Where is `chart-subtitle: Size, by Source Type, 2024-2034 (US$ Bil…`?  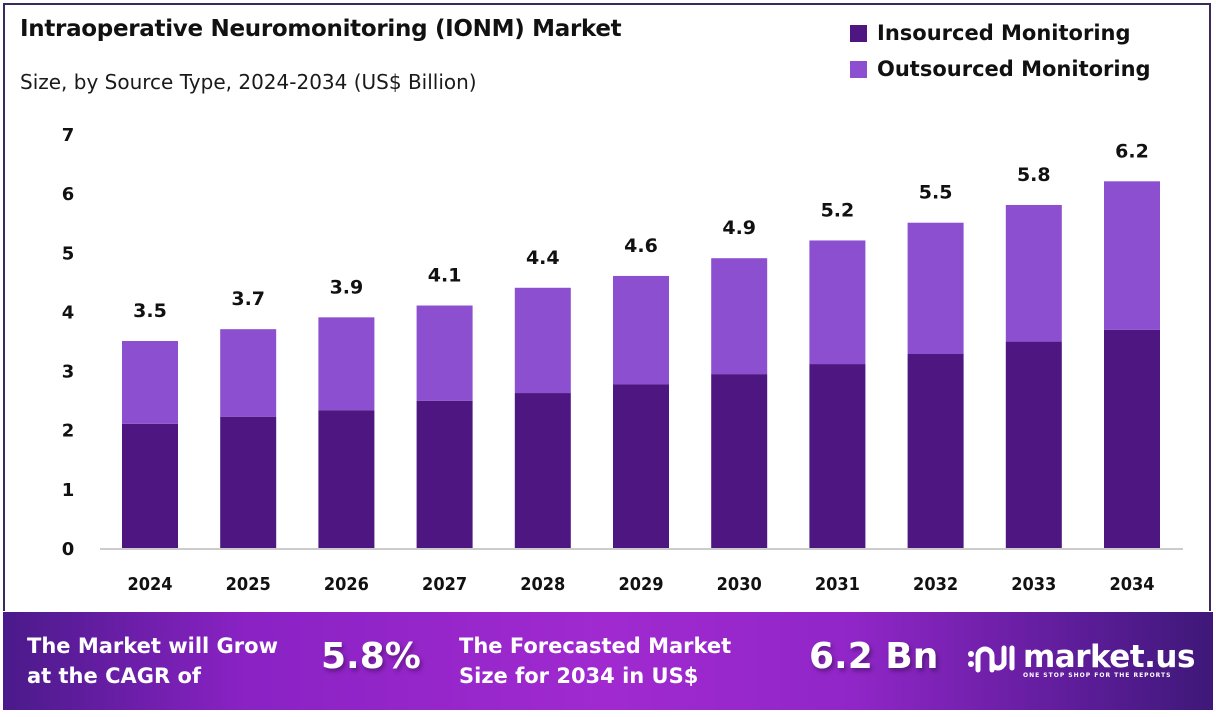
chart-subtitle: Size, by Source Type, 2024-2034 (US$ Bil… is located at coordinates (248, 82).